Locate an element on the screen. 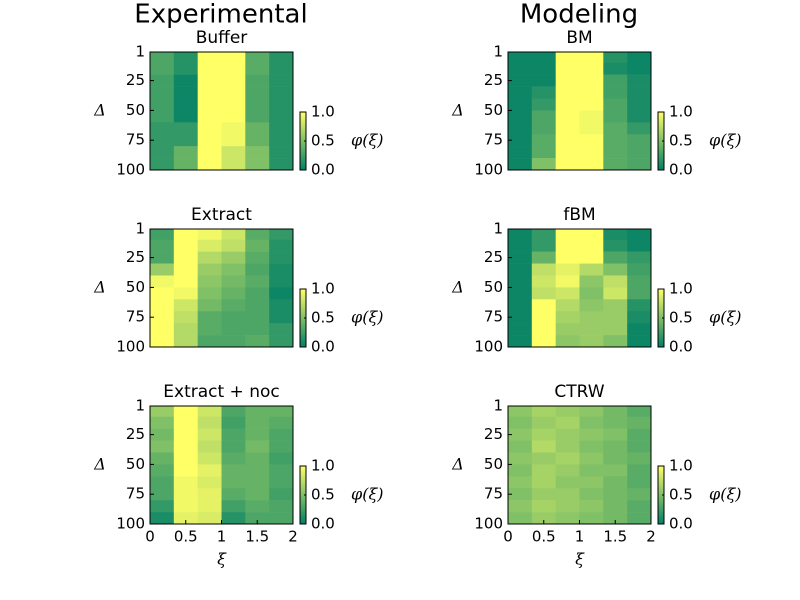 This screenshot has width=800, height=600. x-axis-label: ξ is located at coordinates (580, 559).